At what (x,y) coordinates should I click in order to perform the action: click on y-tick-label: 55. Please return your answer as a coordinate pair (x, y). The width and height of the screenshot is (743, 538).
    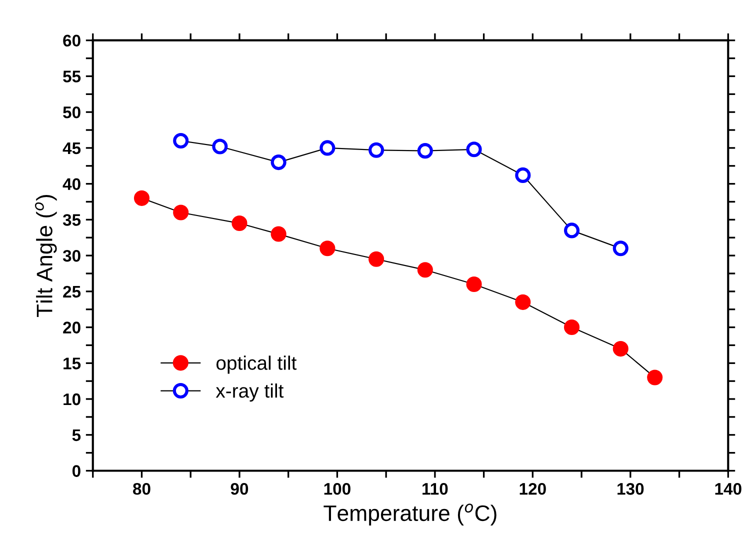
    Looking at the image, I should click on (72, 76).